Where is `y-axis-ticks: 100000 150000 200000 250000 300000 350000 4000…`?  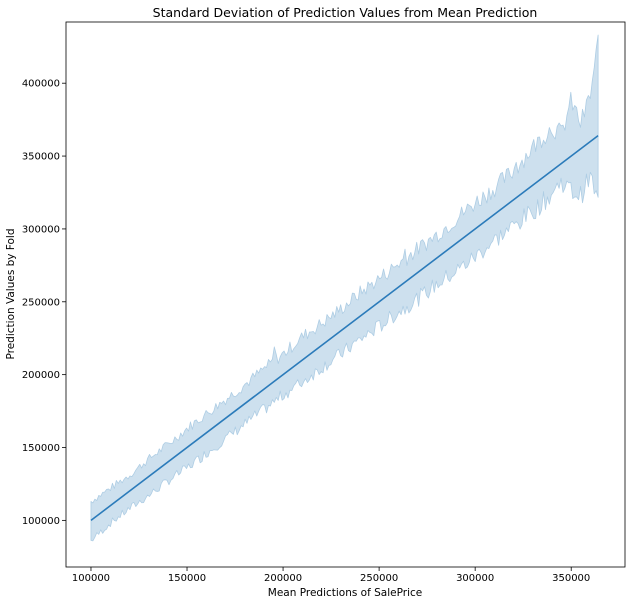
y-axis-ticks: 100000 150000 200000 250000 300000 350000 4000… is located at coordinates (44, 303).